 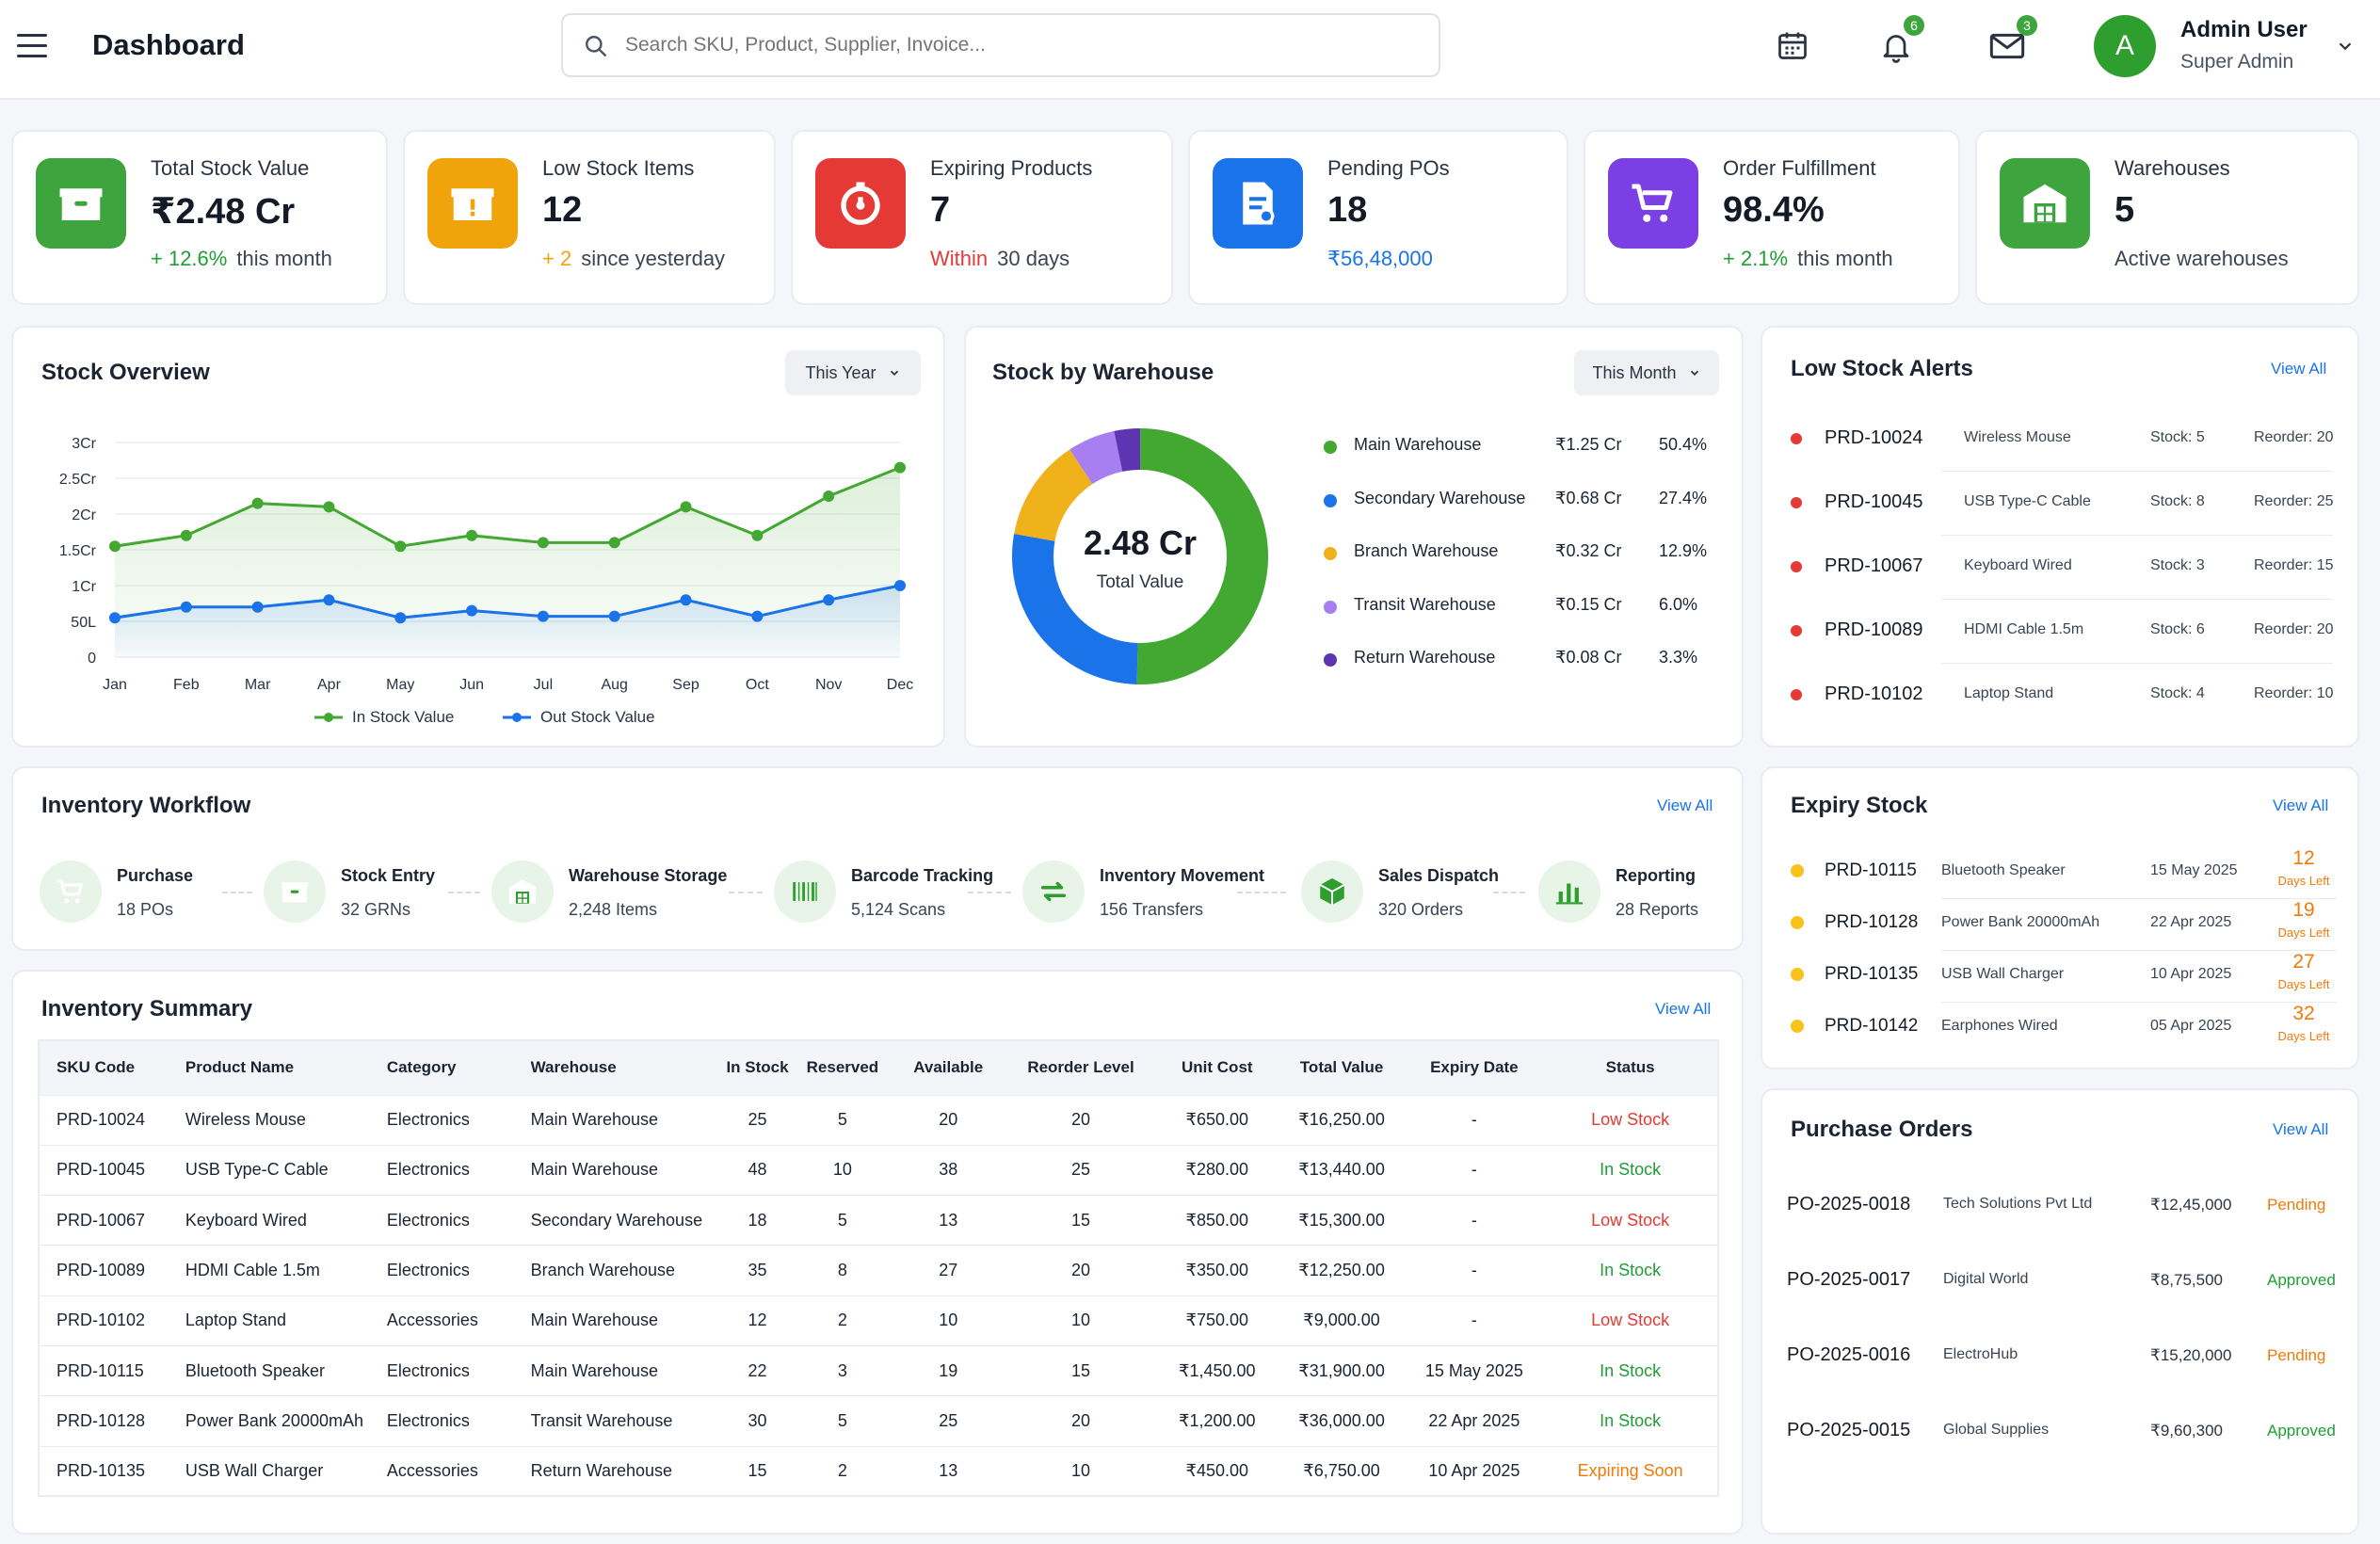 What do you see at coordinates (618, 168) in the screenshot?
I see `kpi-label: Low Stock Items` at bounding box center [618, 168].